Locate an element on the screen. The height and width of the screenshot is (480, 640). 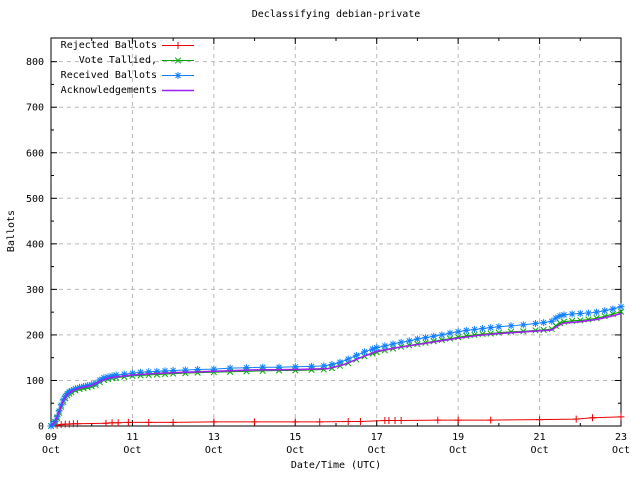
legend-entry-vote-tallied: Vote Tallied, is located at coordinates (125, 60).